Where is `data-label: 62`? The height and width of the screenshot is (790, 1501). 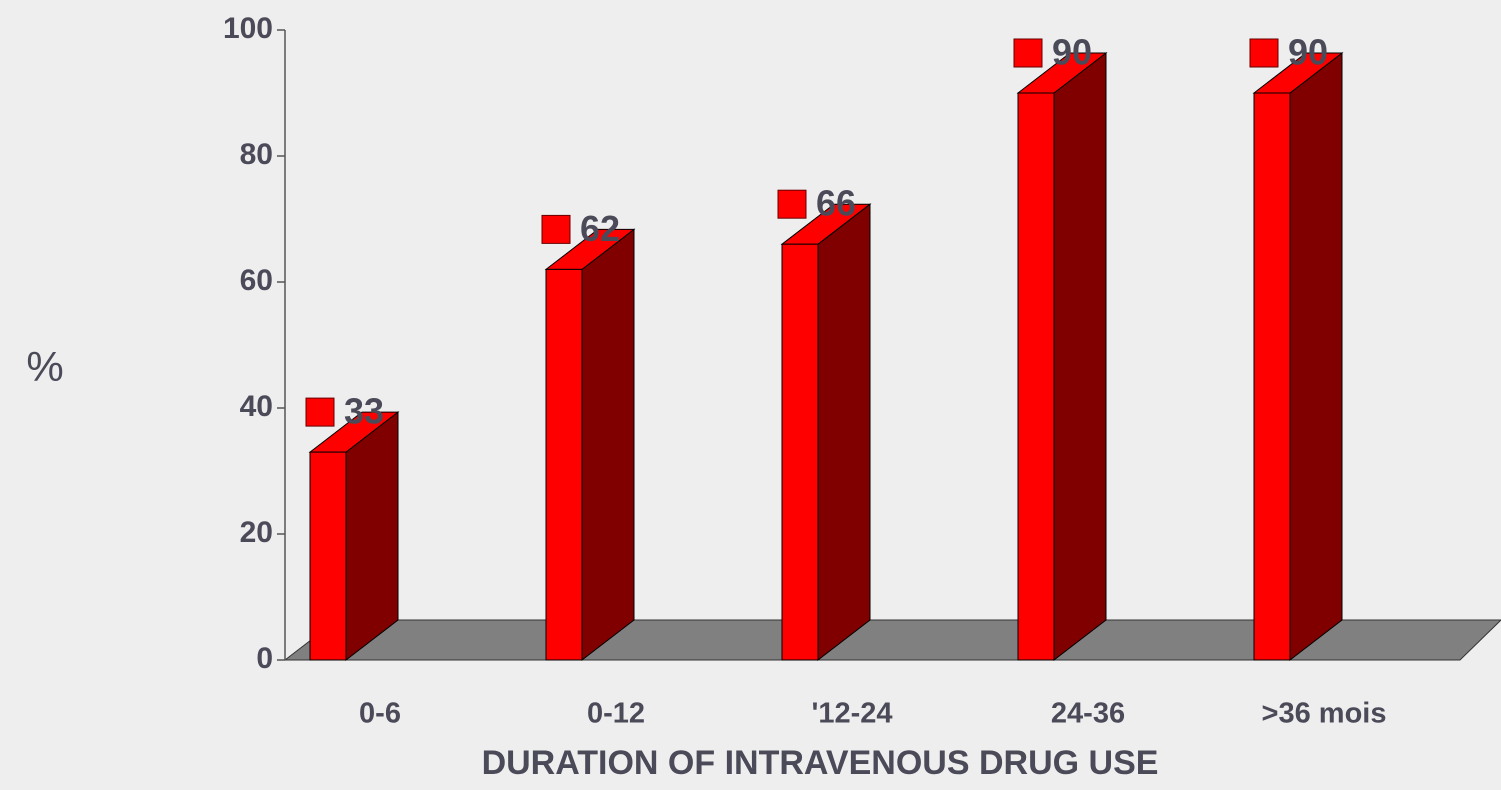
data-label: 62 is located at coordinates (600, 228).